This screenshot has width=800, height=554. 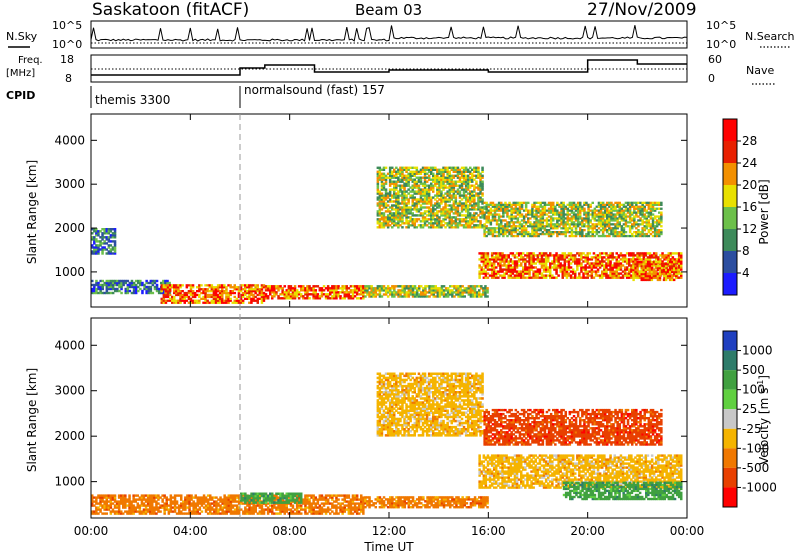 What do you see at coordinates (291, 296) in the screenshot?
I see `heatmap-cell-r2` at bounding box center [291, 296].